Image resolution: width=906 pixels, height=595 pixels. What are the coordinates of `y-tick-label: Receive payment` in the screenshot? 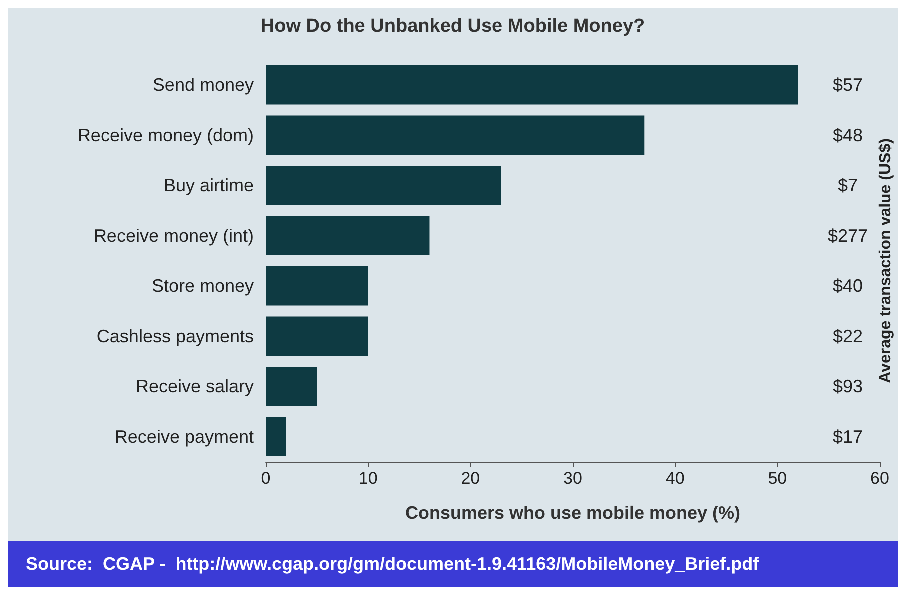 It's located at (184, 436).